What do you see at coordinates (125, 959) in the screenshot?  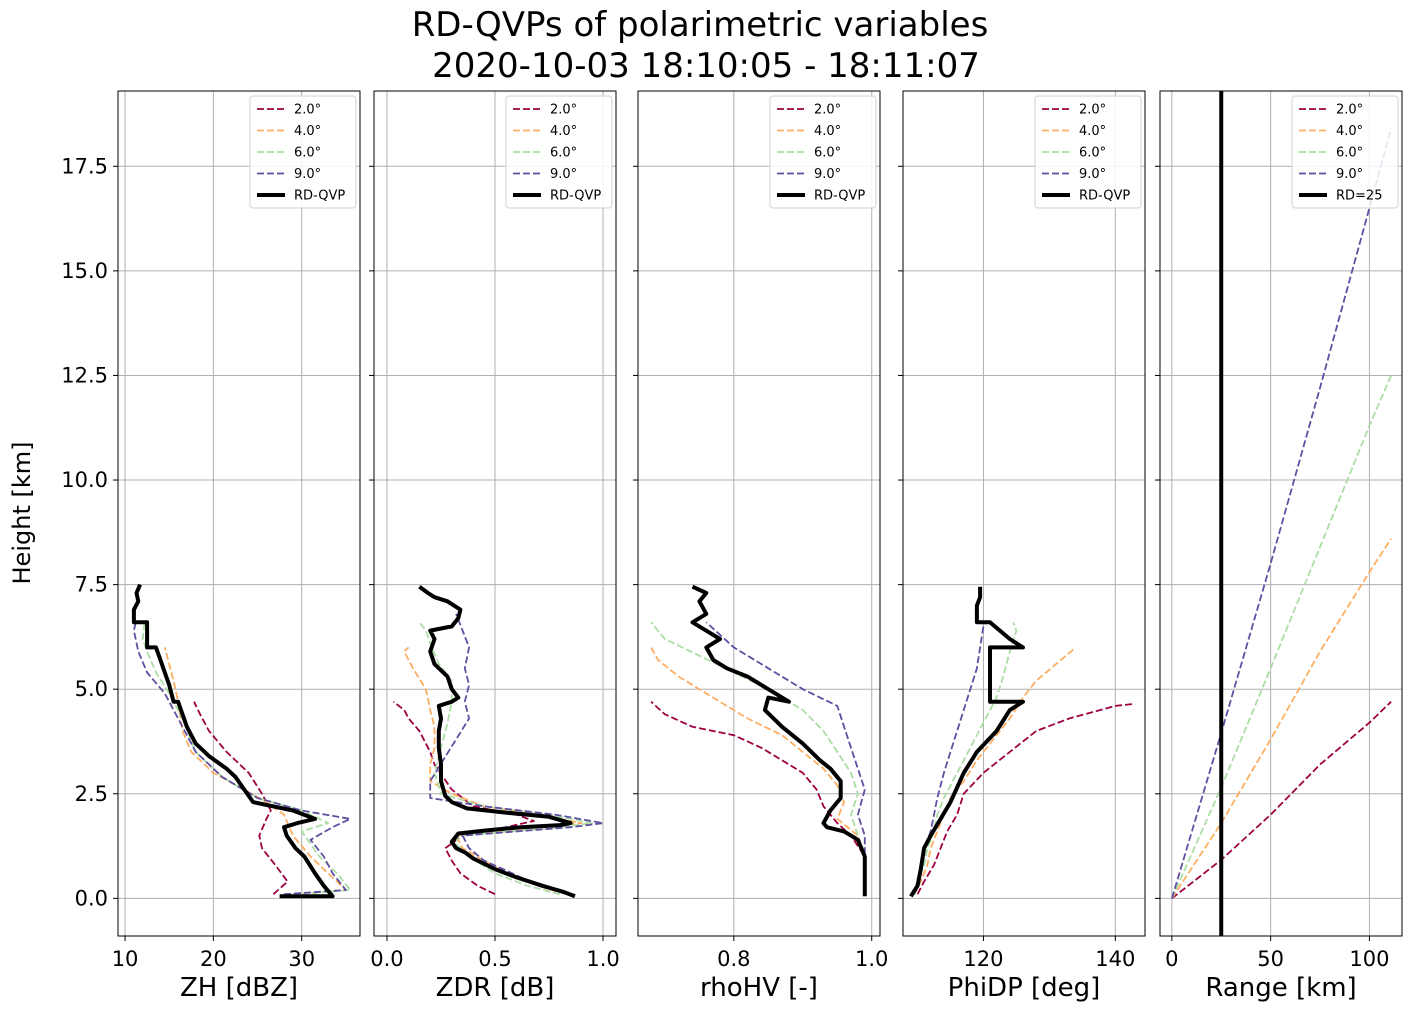 I see `x-tick-label: 10` at bounding box center [125, 959].